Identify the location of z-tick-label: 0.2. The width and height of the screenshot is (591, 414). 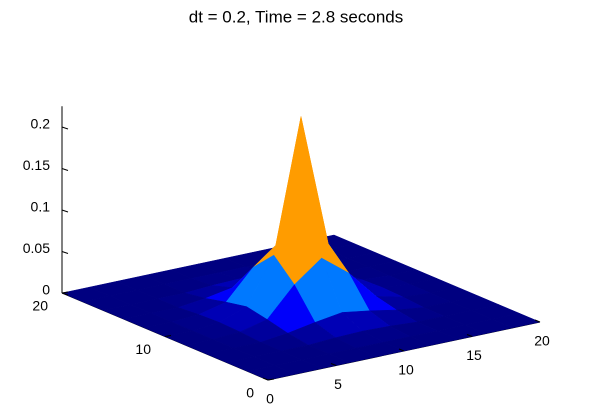
(41, 124).